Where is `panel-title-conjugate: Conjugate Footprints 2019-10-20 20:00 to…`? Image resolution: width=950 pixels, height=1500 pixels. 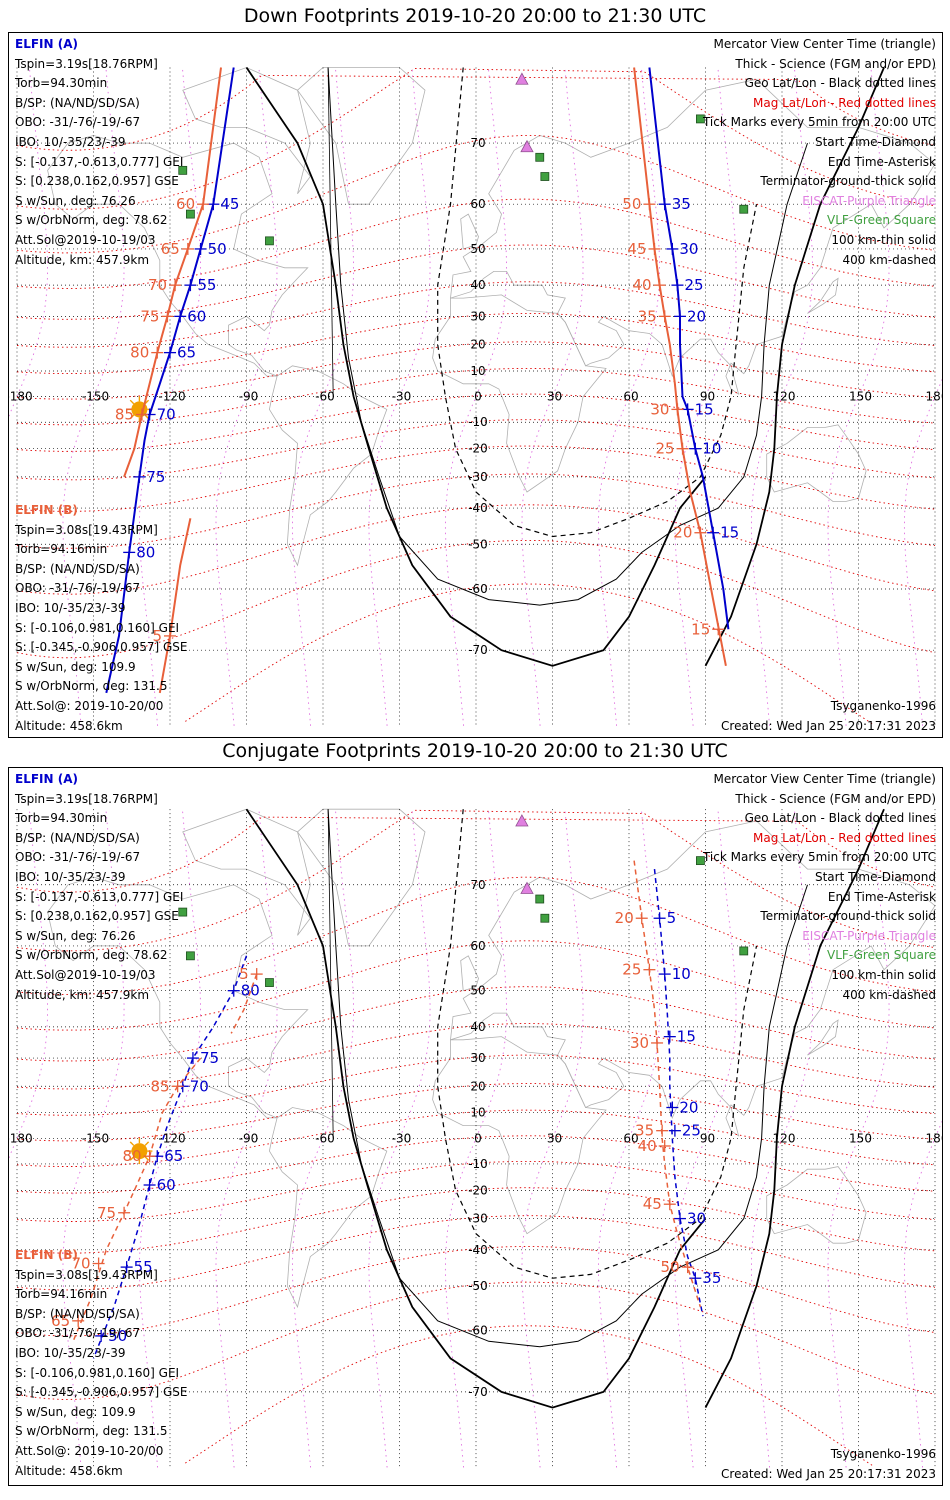 panel-title-conjugate: Conjugate Footprints 2019-10-20 20:00 to… is located at coordinates (475, 751).